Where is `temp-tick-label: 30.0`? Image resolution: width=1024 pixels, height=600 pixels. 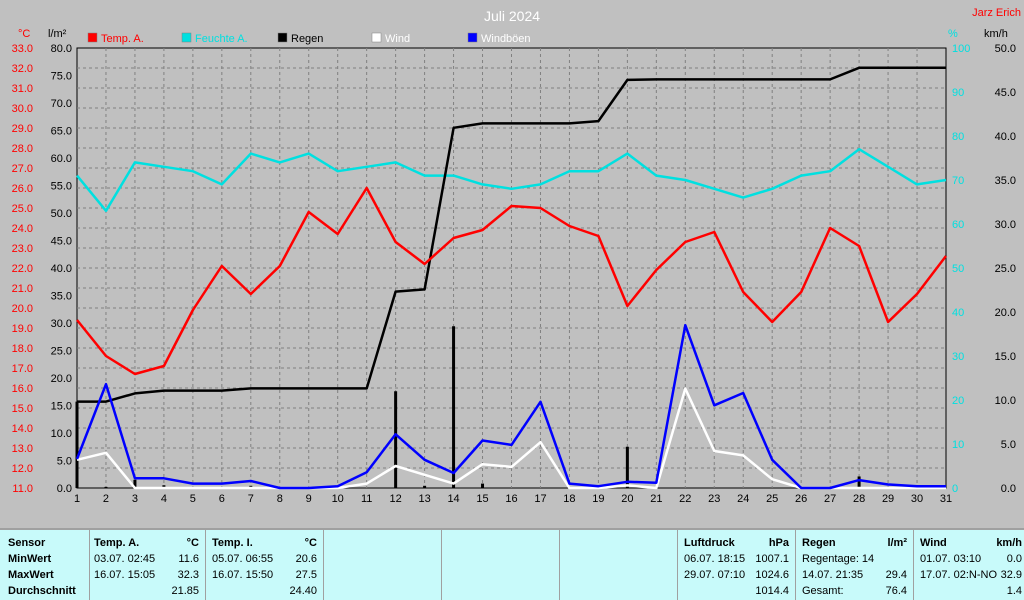 temp-tick-label: 30.0 is located at coordinates (22, 109).